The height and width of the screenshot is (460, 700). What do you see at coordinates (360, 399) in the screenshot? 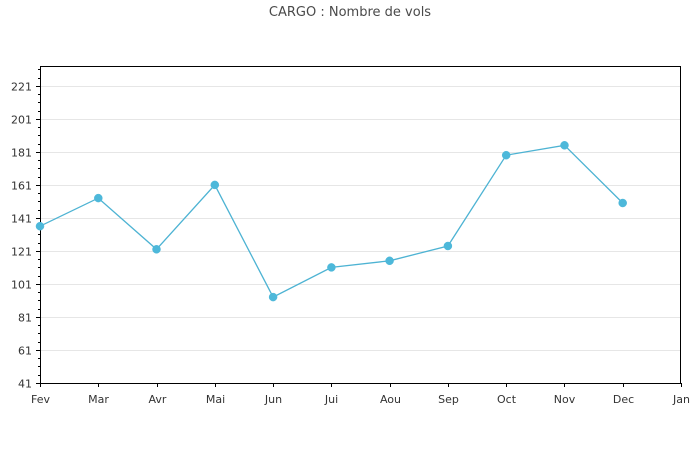
I see `x-tick-labels: Fev Mar Avr Mai Jun Jui Aou Sep Oct Nov Dec Jan` at bounding box center [360, 399].